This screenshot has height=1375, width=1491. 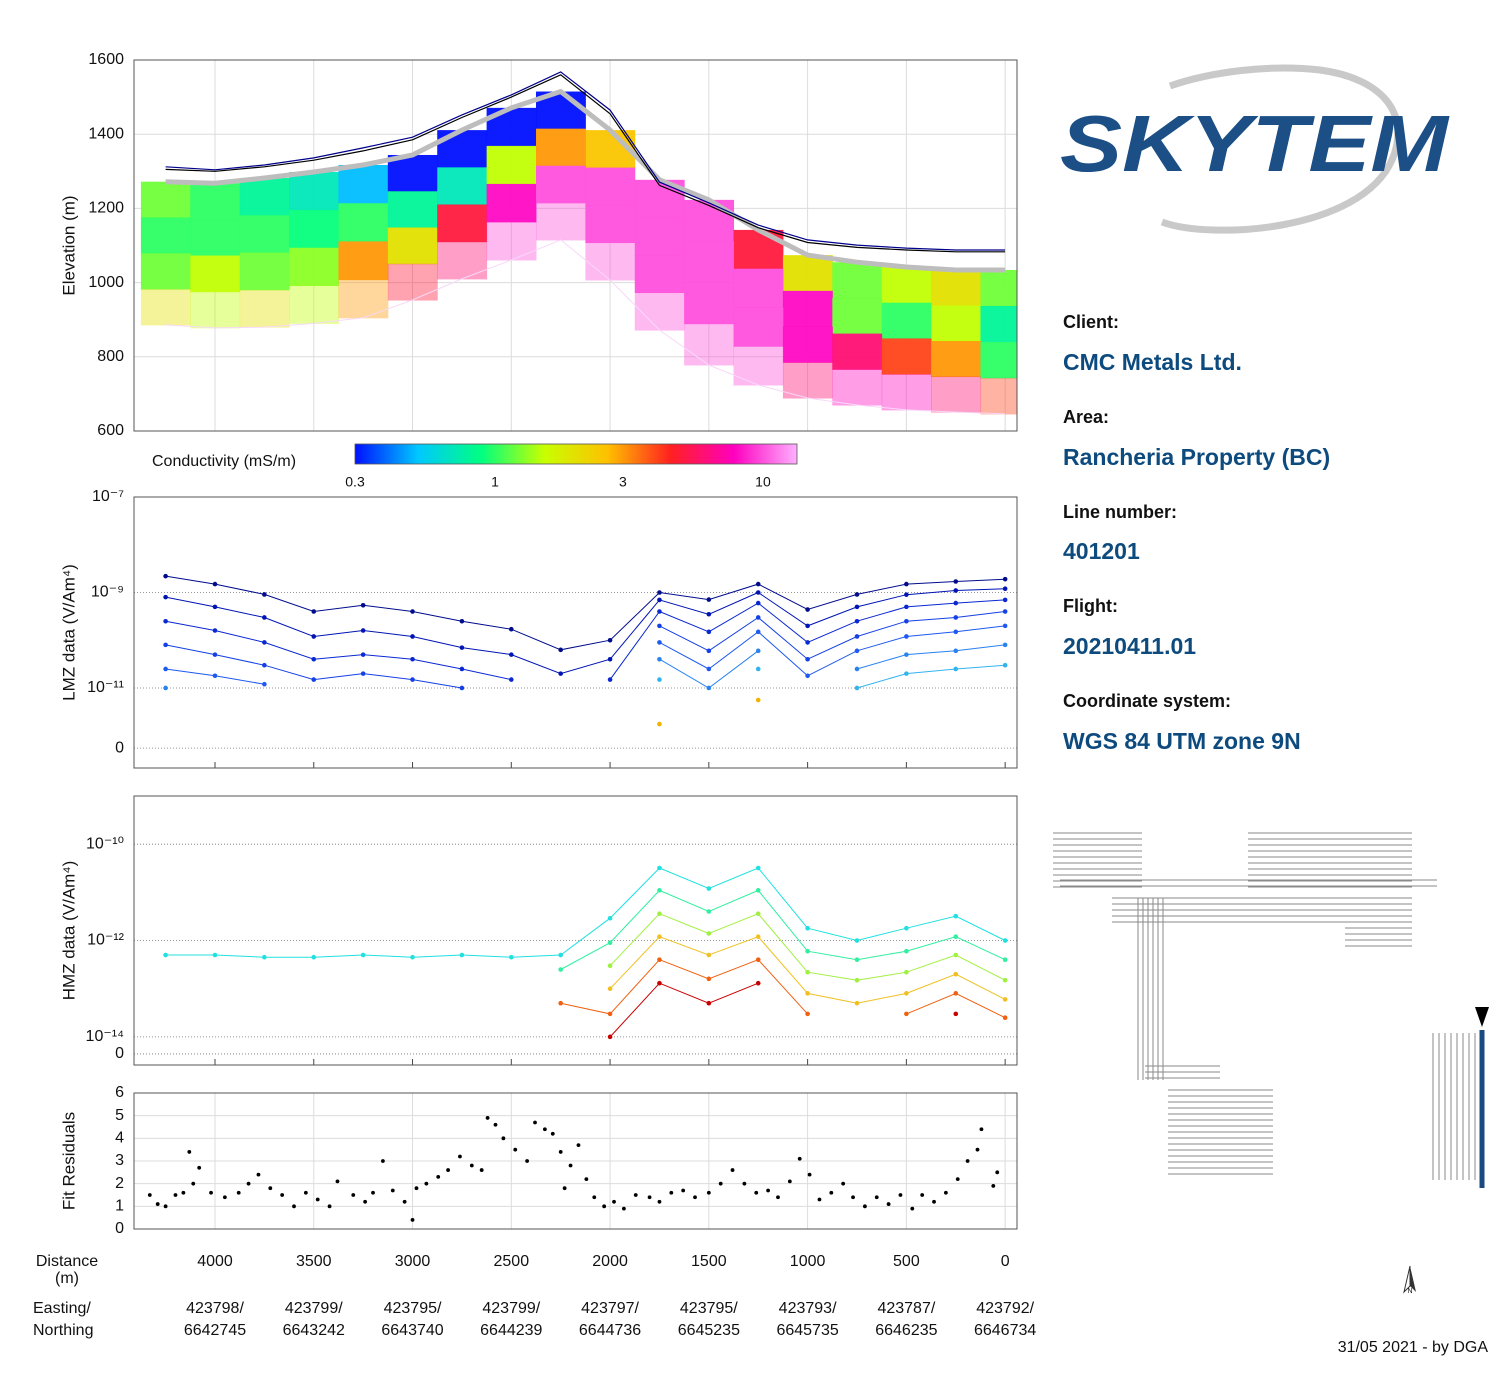 I want to click on info-value: 20210411.01, so click(x=1129, y=646).